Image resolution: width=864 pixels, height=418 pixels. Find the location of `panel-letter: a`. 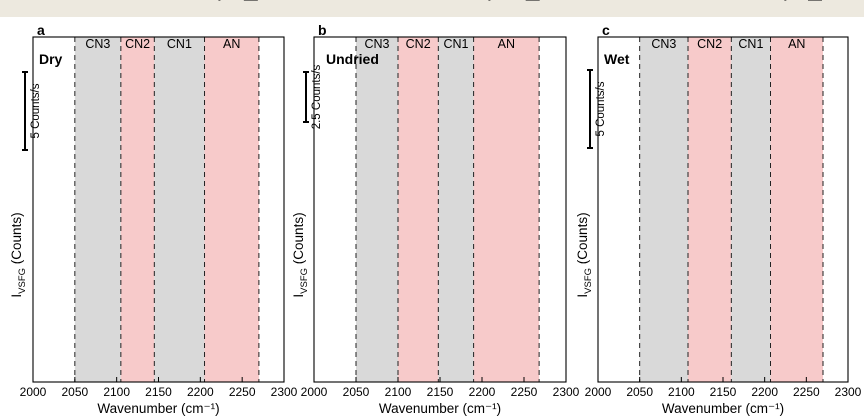

panel-letter: a is located at coordinates (41, 30).